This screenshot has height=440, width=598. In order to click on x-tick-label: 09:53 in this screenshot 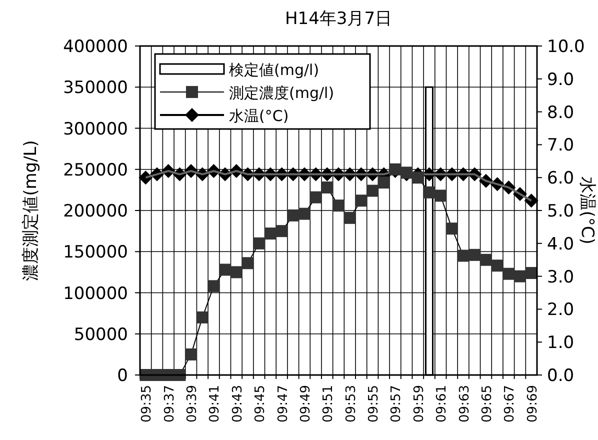, I will do `click(351, 403)`.